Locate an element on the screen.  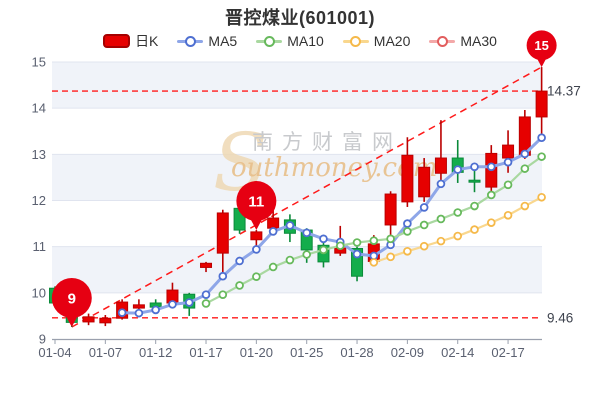
x-axis-label: 01-20 is located at coordinates (256, 352).